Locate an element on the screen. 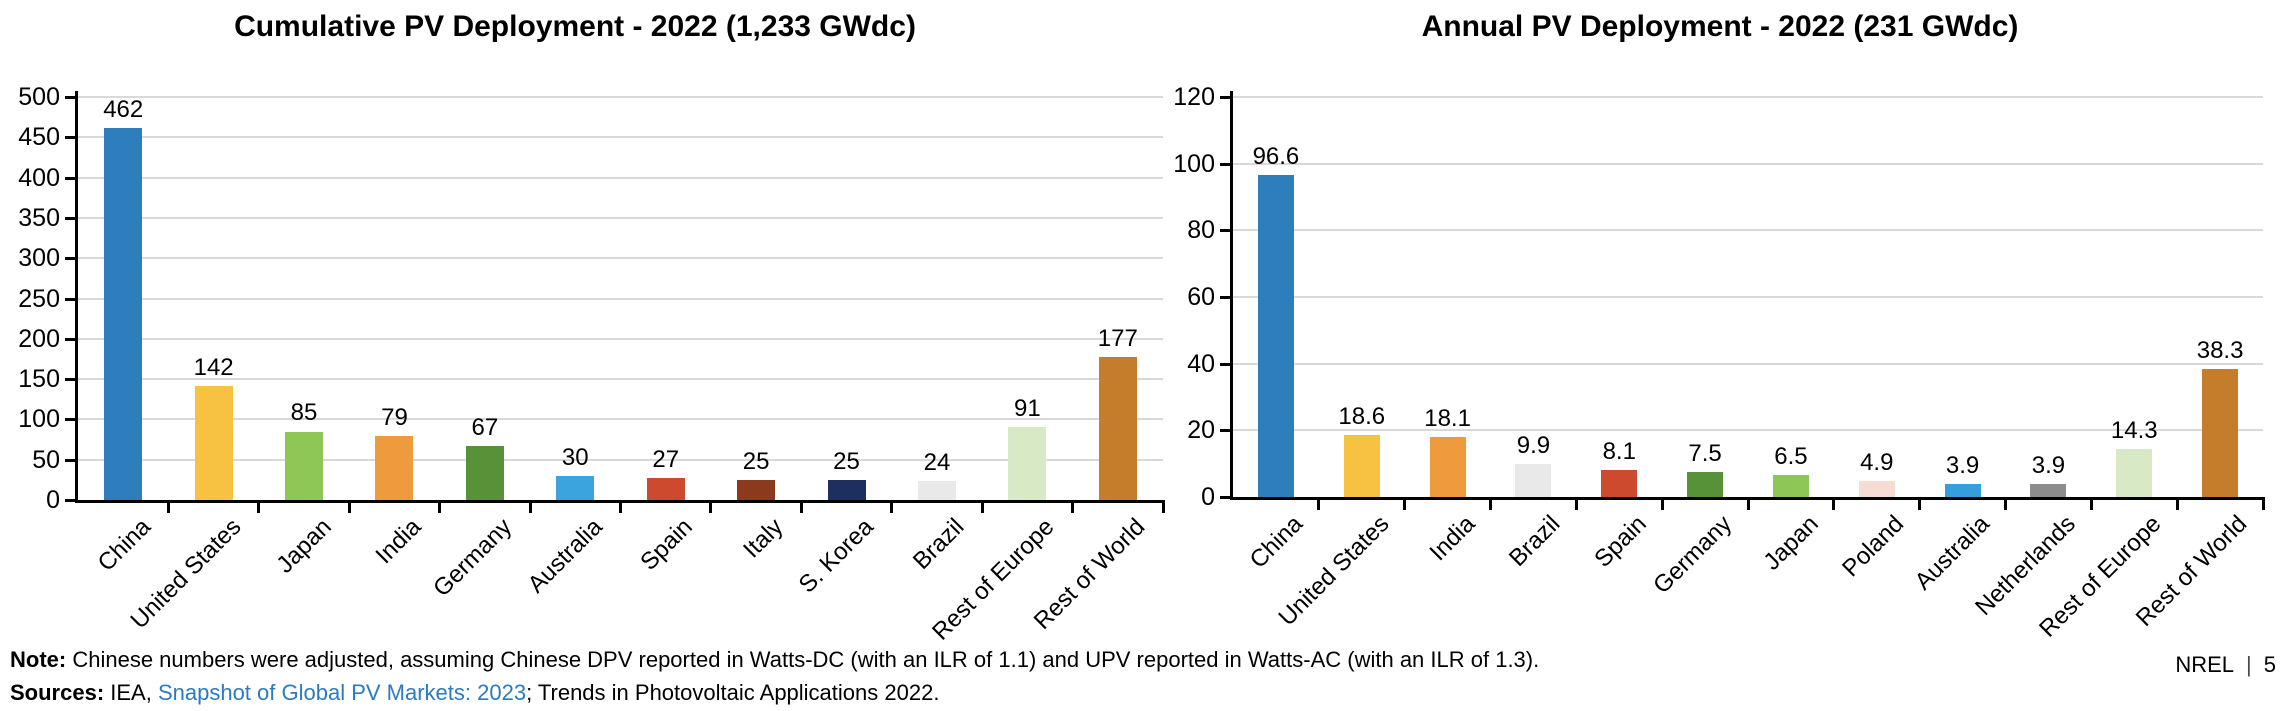 The image size is (2290, 711). y-tick-label-500: 500 is located at coordinates (39, 97).